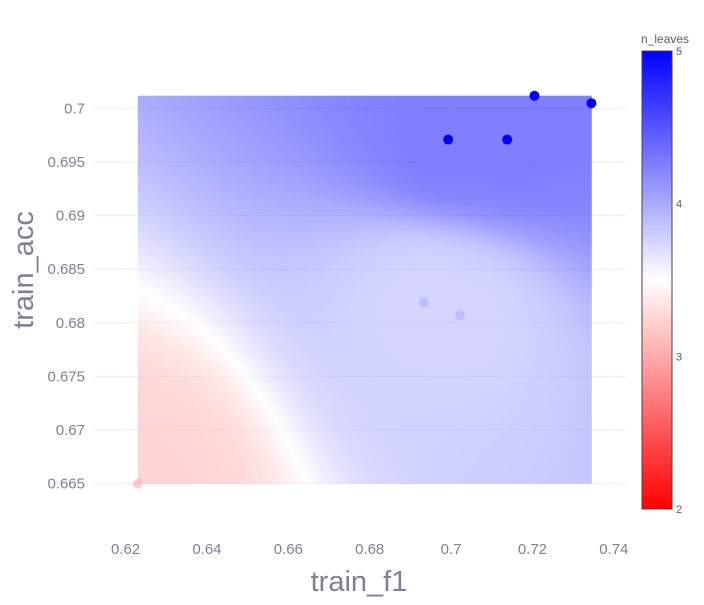  What do you see at coordinates (66, 483) in the screenshot?
I see `y-tick-label: 0.665` at bounding box center [66, 483].